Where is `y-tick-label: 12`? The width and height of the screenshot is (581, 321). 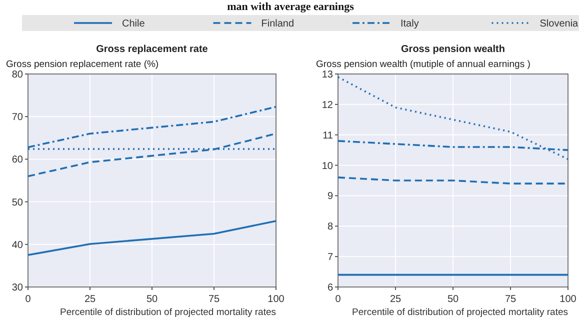 y-tick-label: 12 is located at coordinates (328, 105).